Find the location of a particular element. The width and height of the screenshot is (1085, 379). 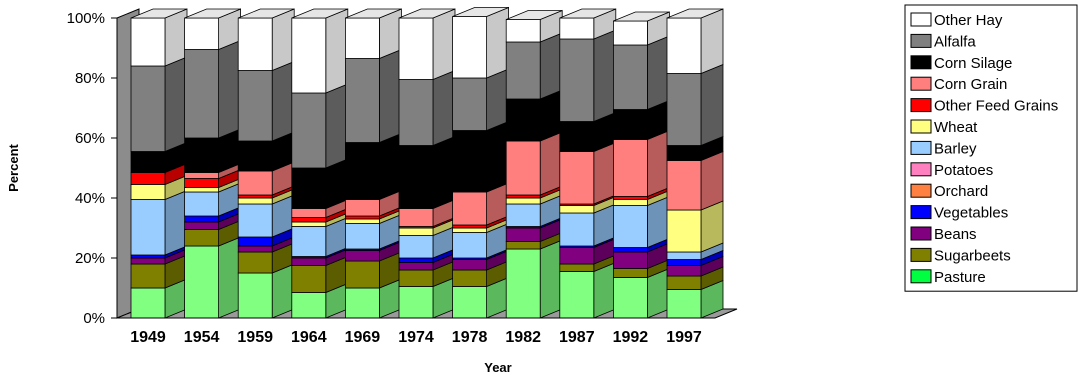

bar-other-hay-1964 is located at coordinates (309, 55).